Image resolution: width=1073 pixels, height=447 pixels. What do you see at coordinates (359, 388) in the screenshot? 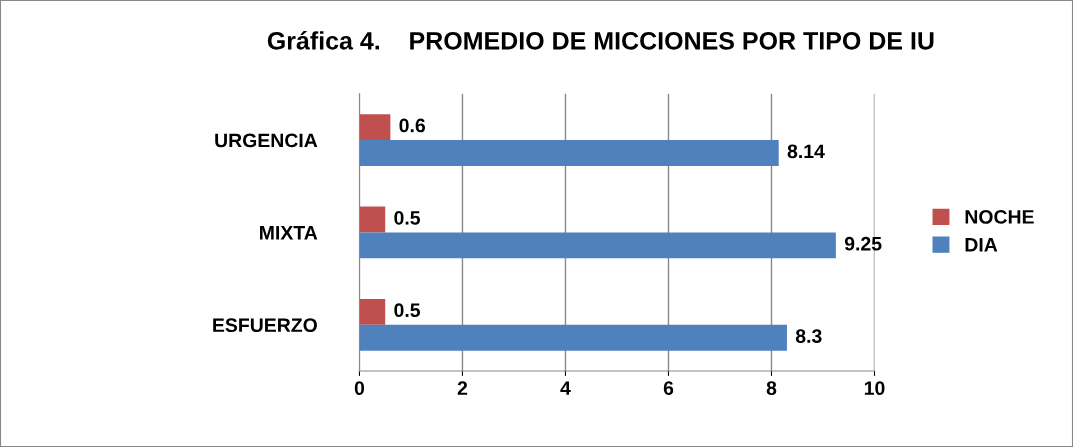
I see `x-tick-label: 0` at bounding box center [359, 388].